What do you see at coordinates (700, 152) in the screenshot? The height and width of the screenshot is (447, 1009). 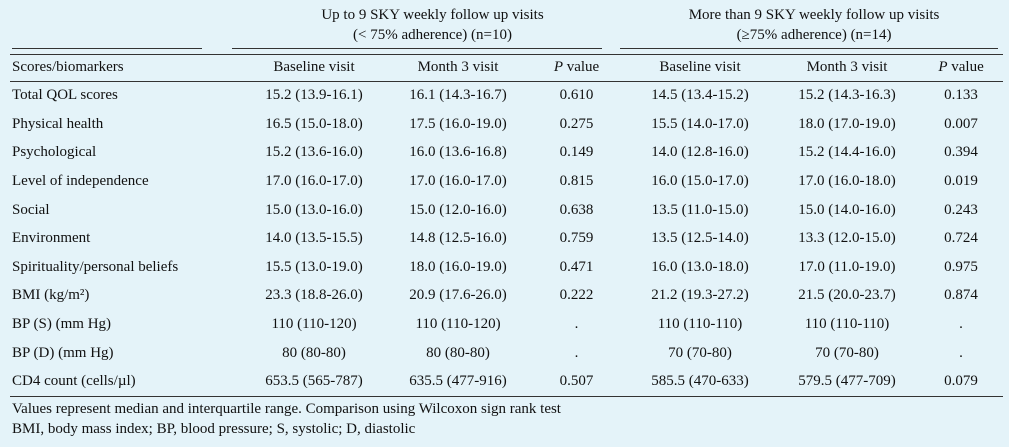 I see `cell-g2-base: 14.0 (12.8-16.0)` at bounding box center [700, 152].